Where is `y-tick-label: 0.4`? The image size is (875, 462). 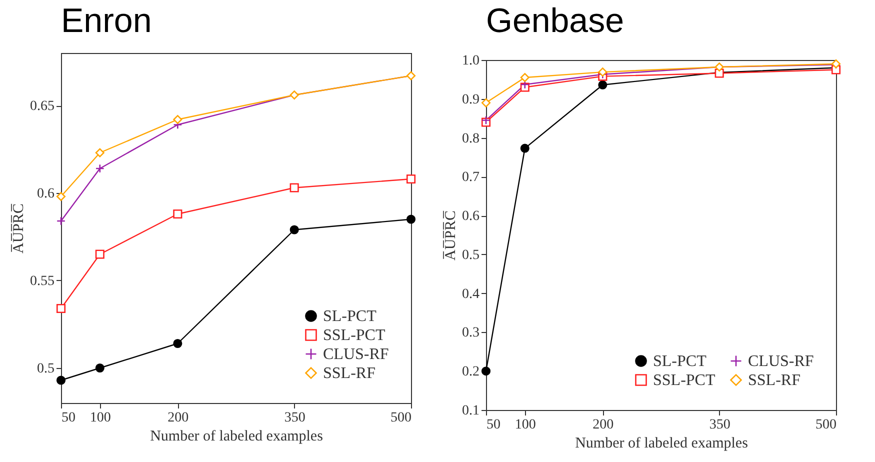 y-tick-label: 0.4 is located at coordinates (471, 294).